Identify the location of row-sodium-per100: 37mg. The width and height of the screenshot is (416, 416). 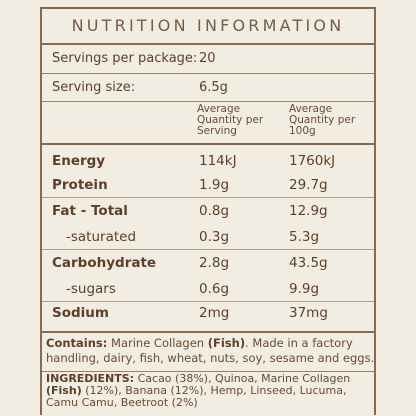
(308, 313).